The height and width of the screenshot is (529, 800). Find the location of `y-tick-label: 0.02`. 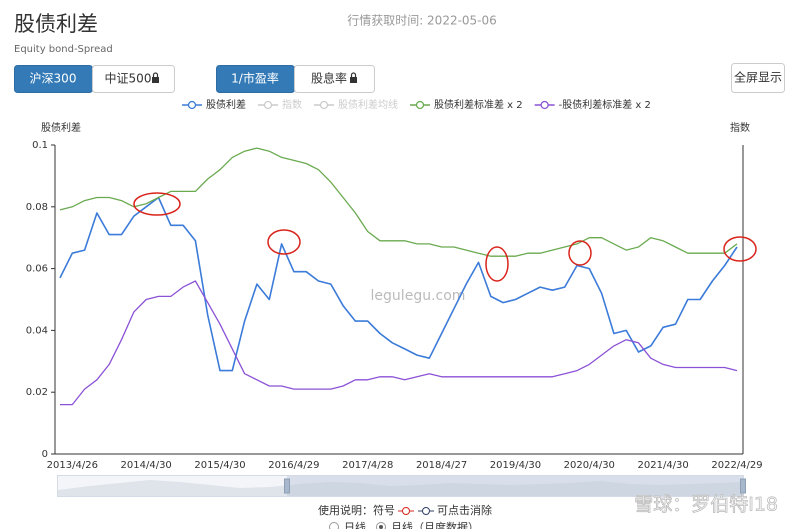

y-tick-label: 0.02 is located at coordinates (37, 392).